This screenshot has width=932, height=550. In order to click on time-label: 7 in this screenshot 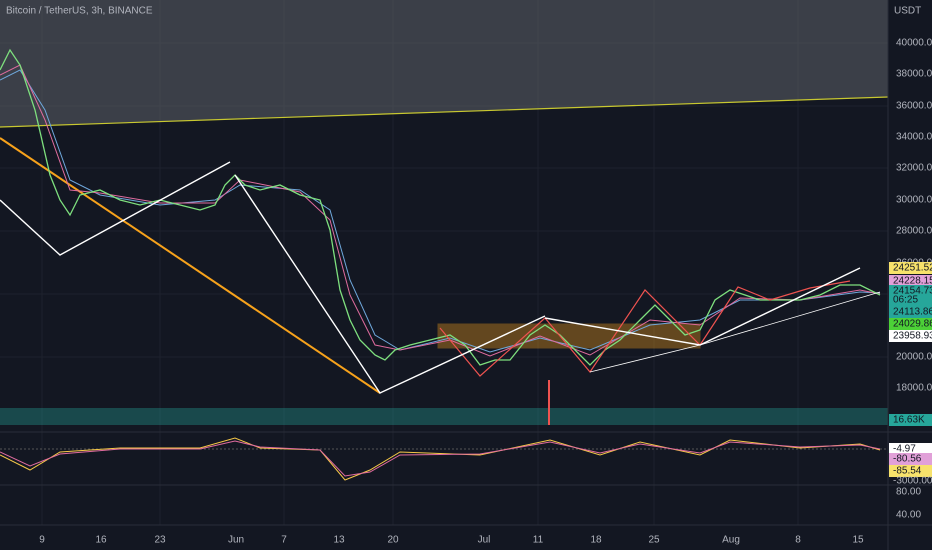, I will do `click(284, 540)`.